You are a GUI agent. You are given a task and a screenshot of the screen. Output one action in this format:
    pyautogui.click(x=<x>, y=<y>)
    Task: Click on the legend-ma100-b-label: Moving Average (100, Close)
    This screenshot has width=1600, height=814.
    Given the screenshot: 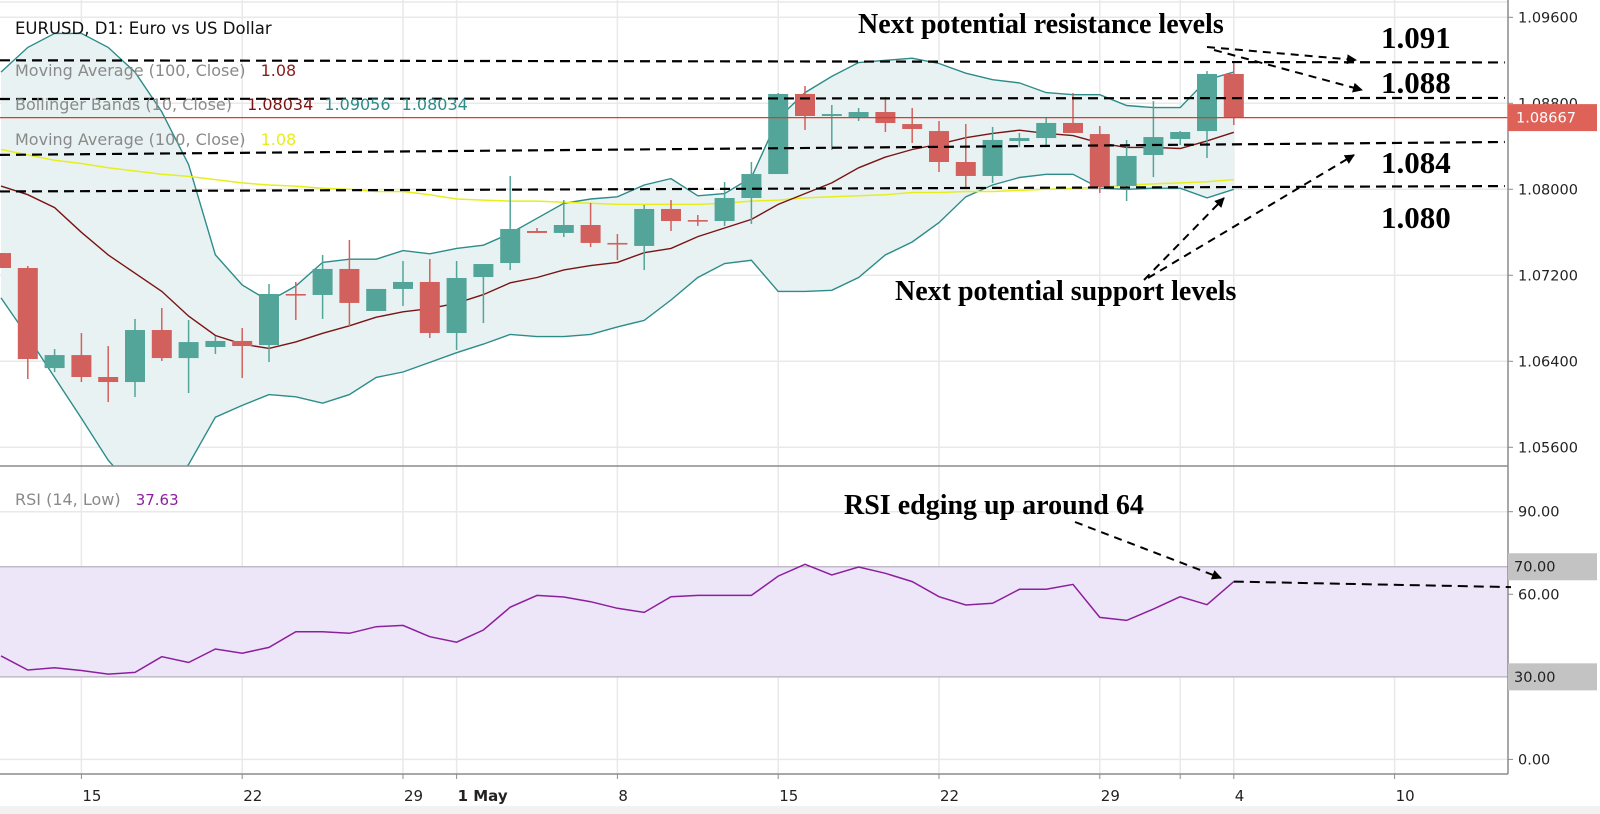 What is the action you would take?
    pyautogui.click(x=130, y=139)
    